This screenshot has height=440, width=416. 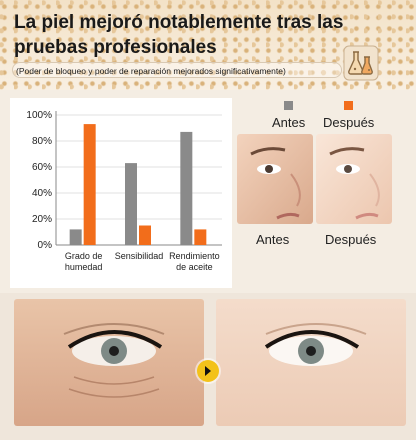 What do you see at coordinates (208, 371) in the screenshot?
I see `arrow-right-icon` at bounding box center [208, 371].